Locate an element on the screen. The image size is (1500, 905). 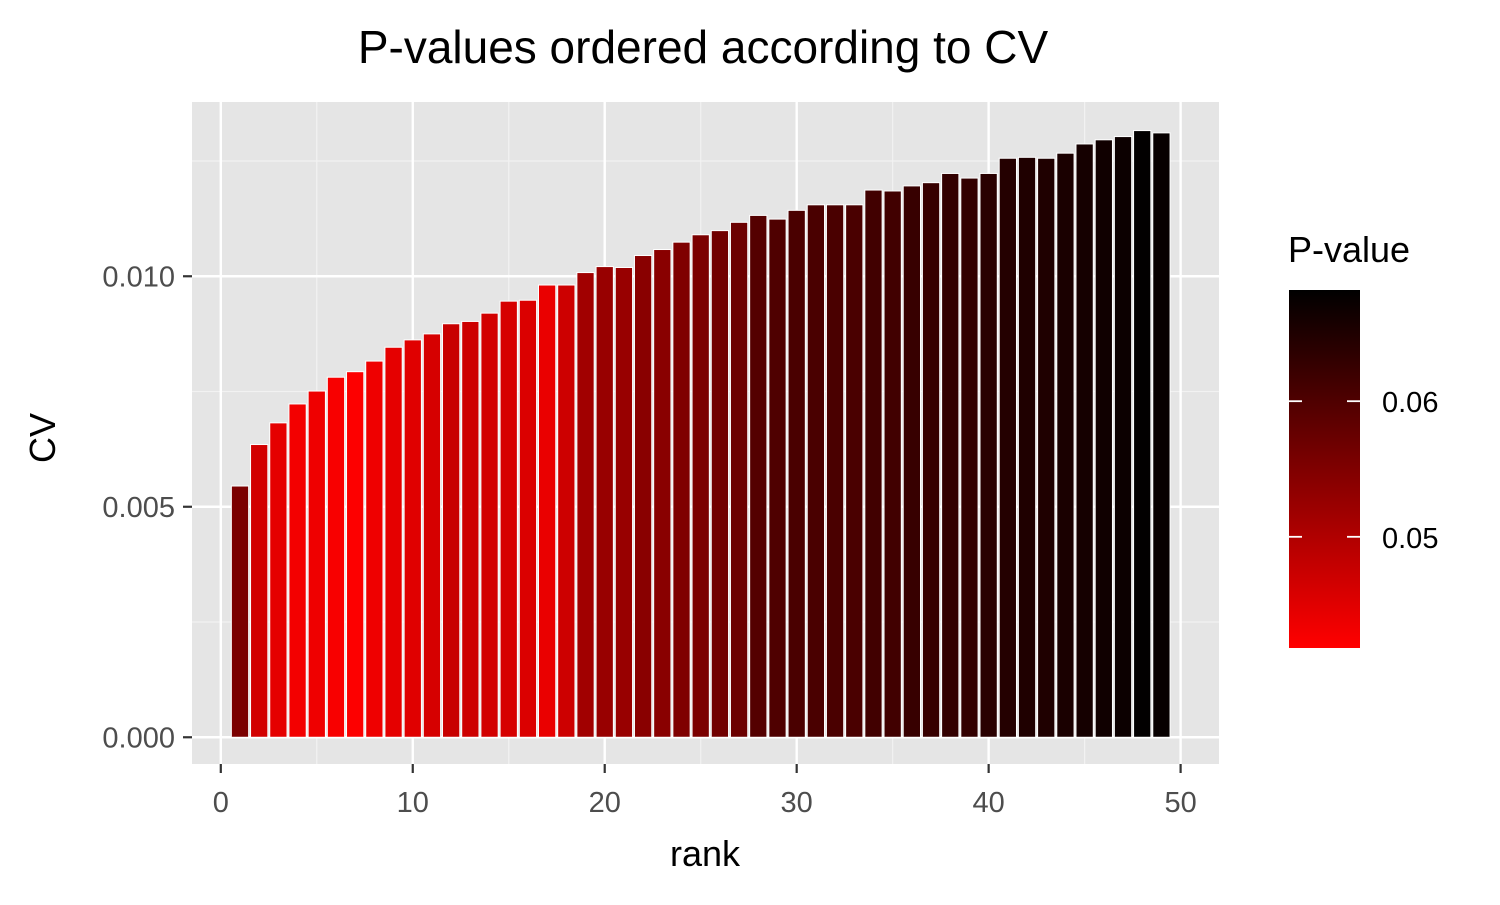
y-tick-label: 0.010 is located at coordinates (138, 277).